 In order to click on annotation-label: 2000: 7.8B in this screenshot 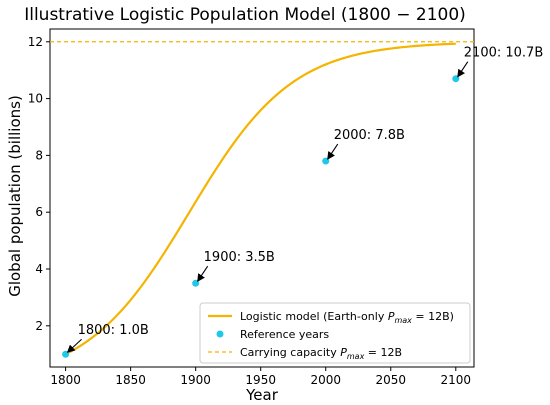, I will do `click(369, 135)`.